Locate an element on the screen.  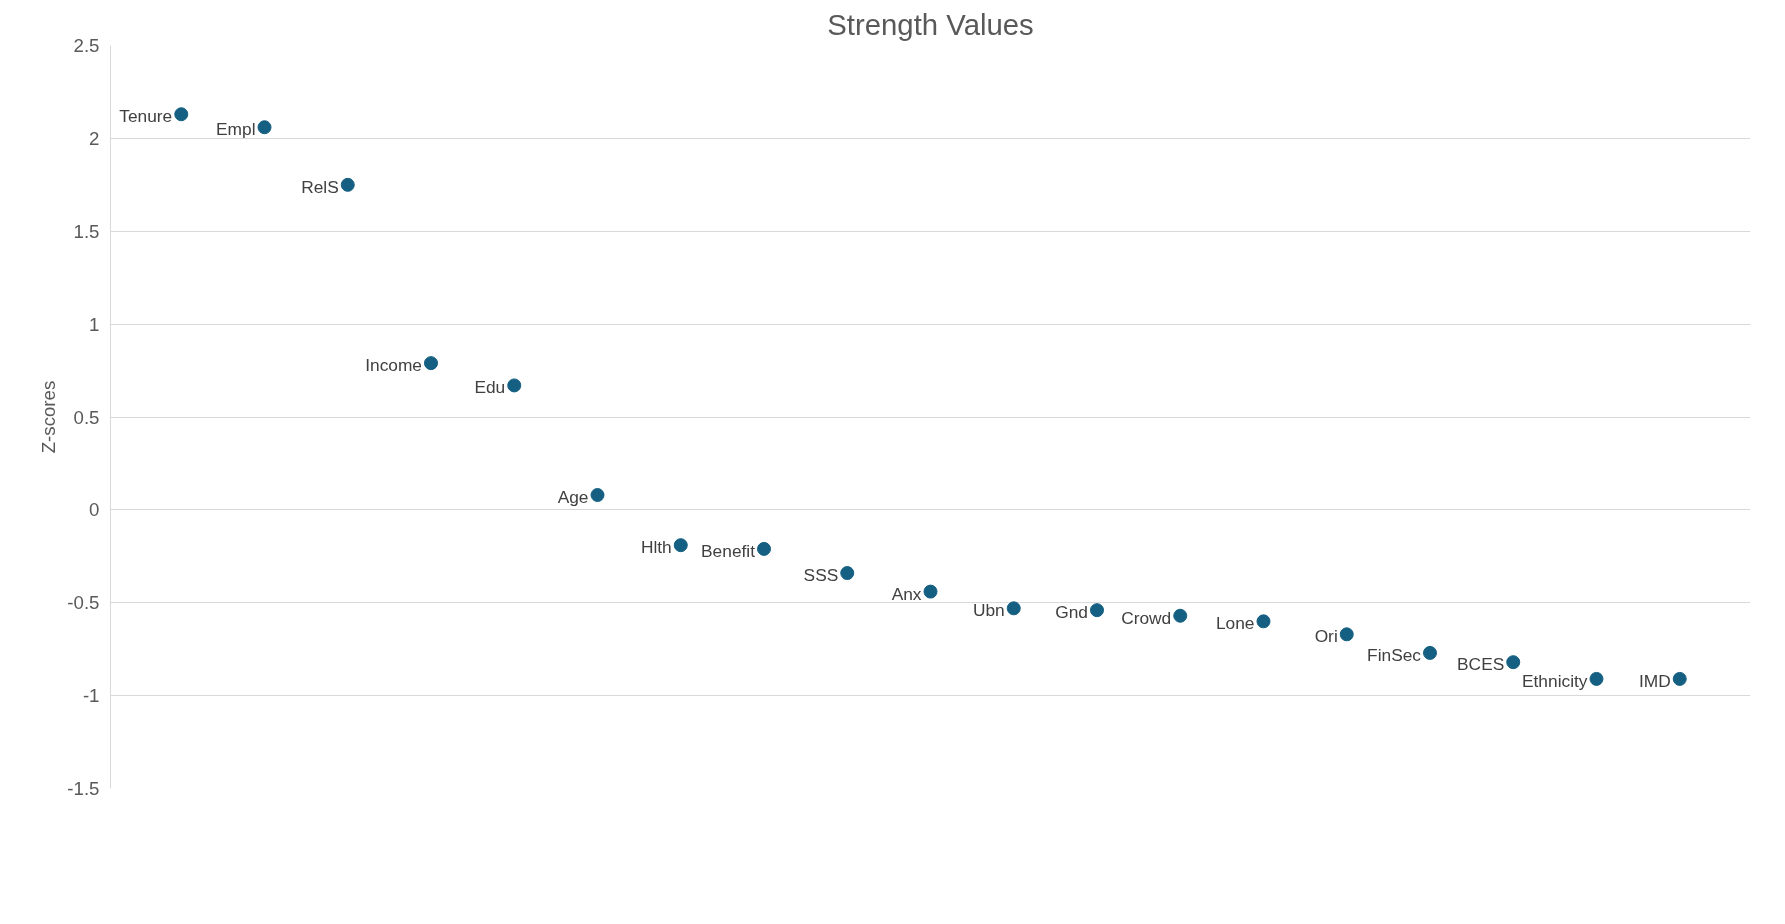
y-tick-label: 0 is located at coordinates (94, 510).